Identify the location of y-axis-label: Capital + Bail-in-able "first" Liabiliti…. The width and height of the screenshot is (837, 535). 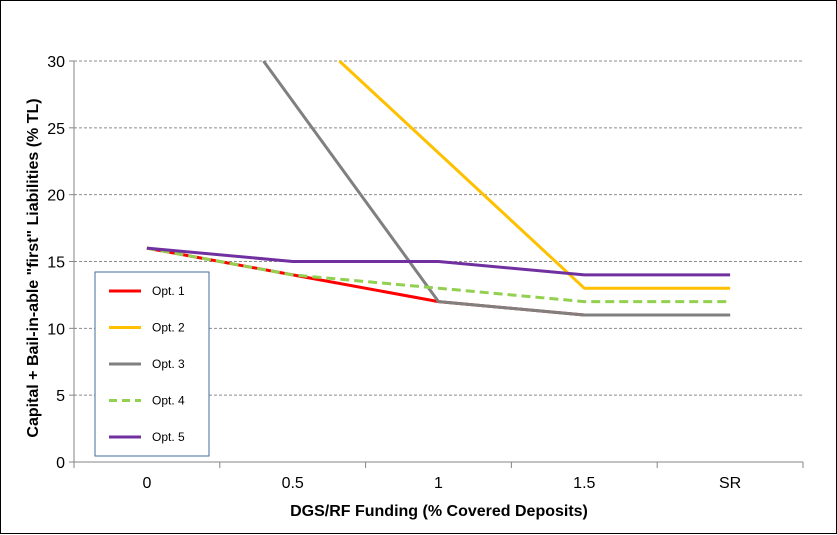
(33, 267).